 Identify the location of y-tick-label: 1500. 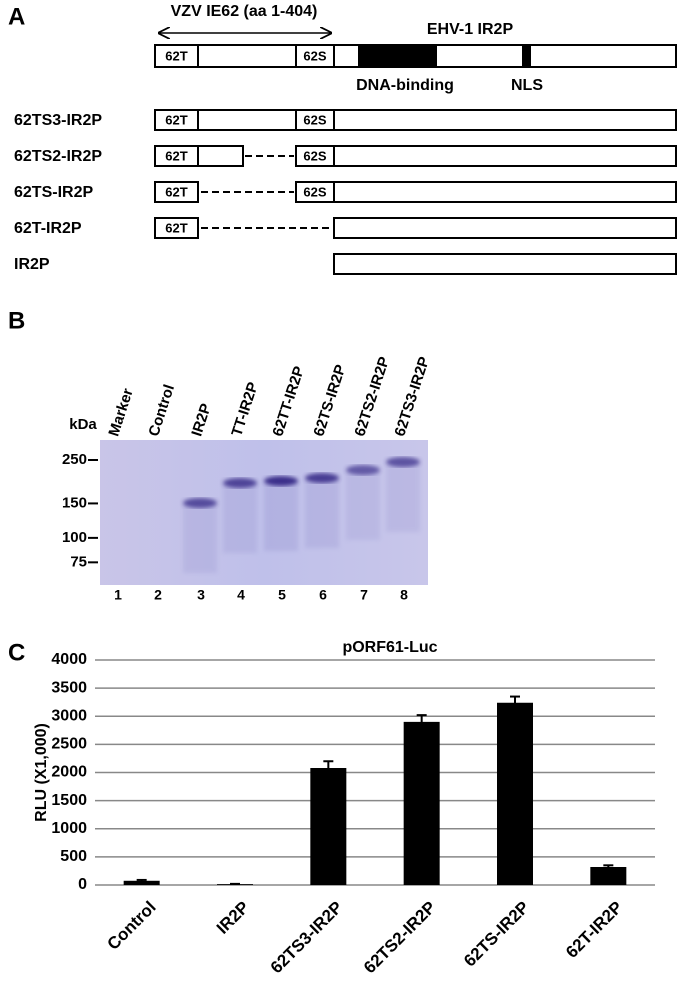
(69, 800).